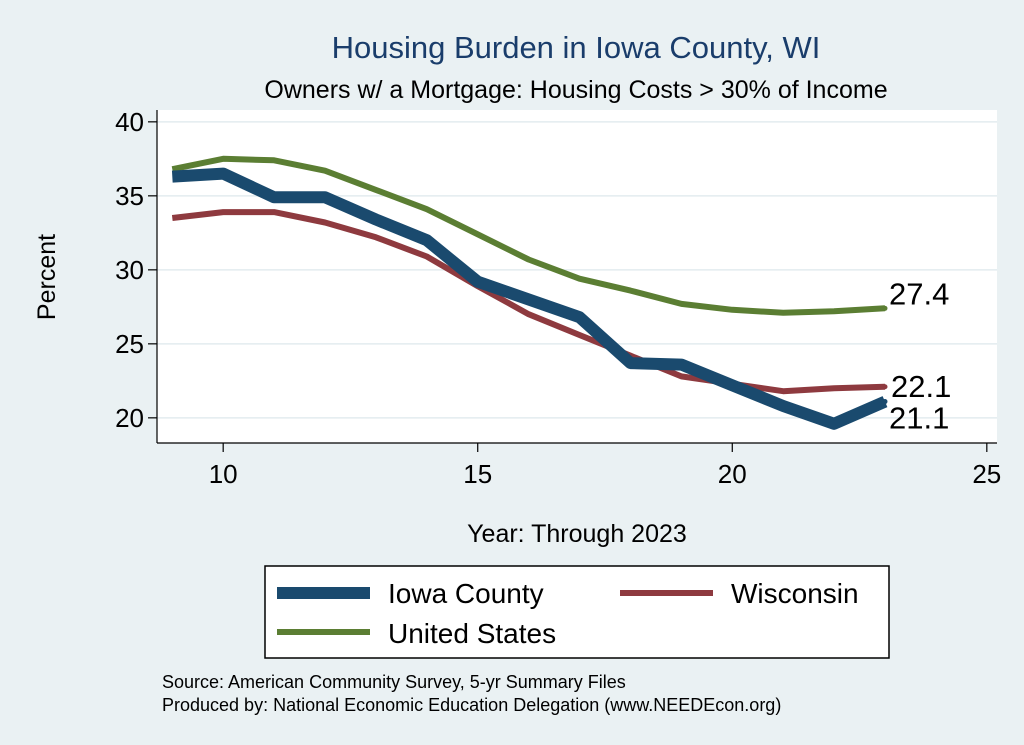  What do you see at coordinates (223, 474) in the screenshot?
I see `x-tick-label: 10` at bounding box center [223, 474].